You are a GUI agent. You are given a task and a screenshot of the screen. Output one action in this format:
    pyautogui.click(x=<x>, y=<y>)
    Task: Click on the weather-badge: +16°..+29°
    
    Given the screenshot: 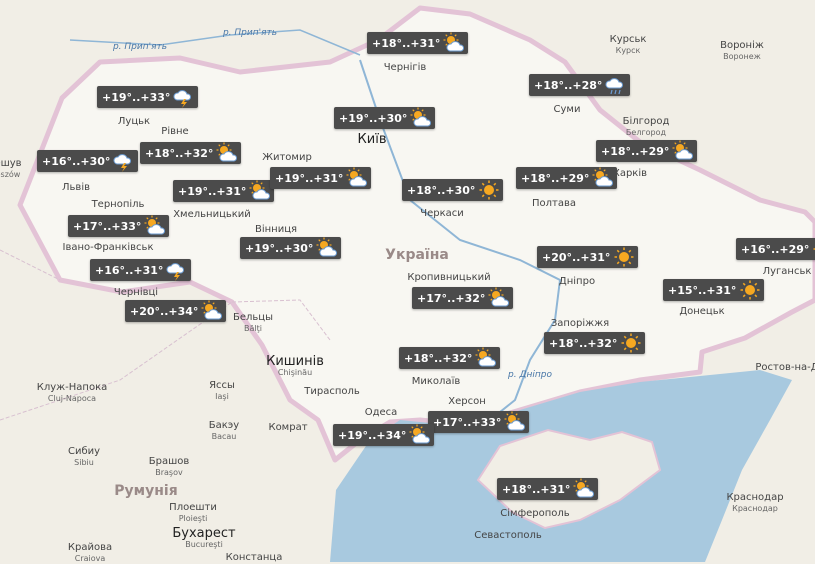 What is the action you would take?
    pyautogui.click(x=775, y=249)
    